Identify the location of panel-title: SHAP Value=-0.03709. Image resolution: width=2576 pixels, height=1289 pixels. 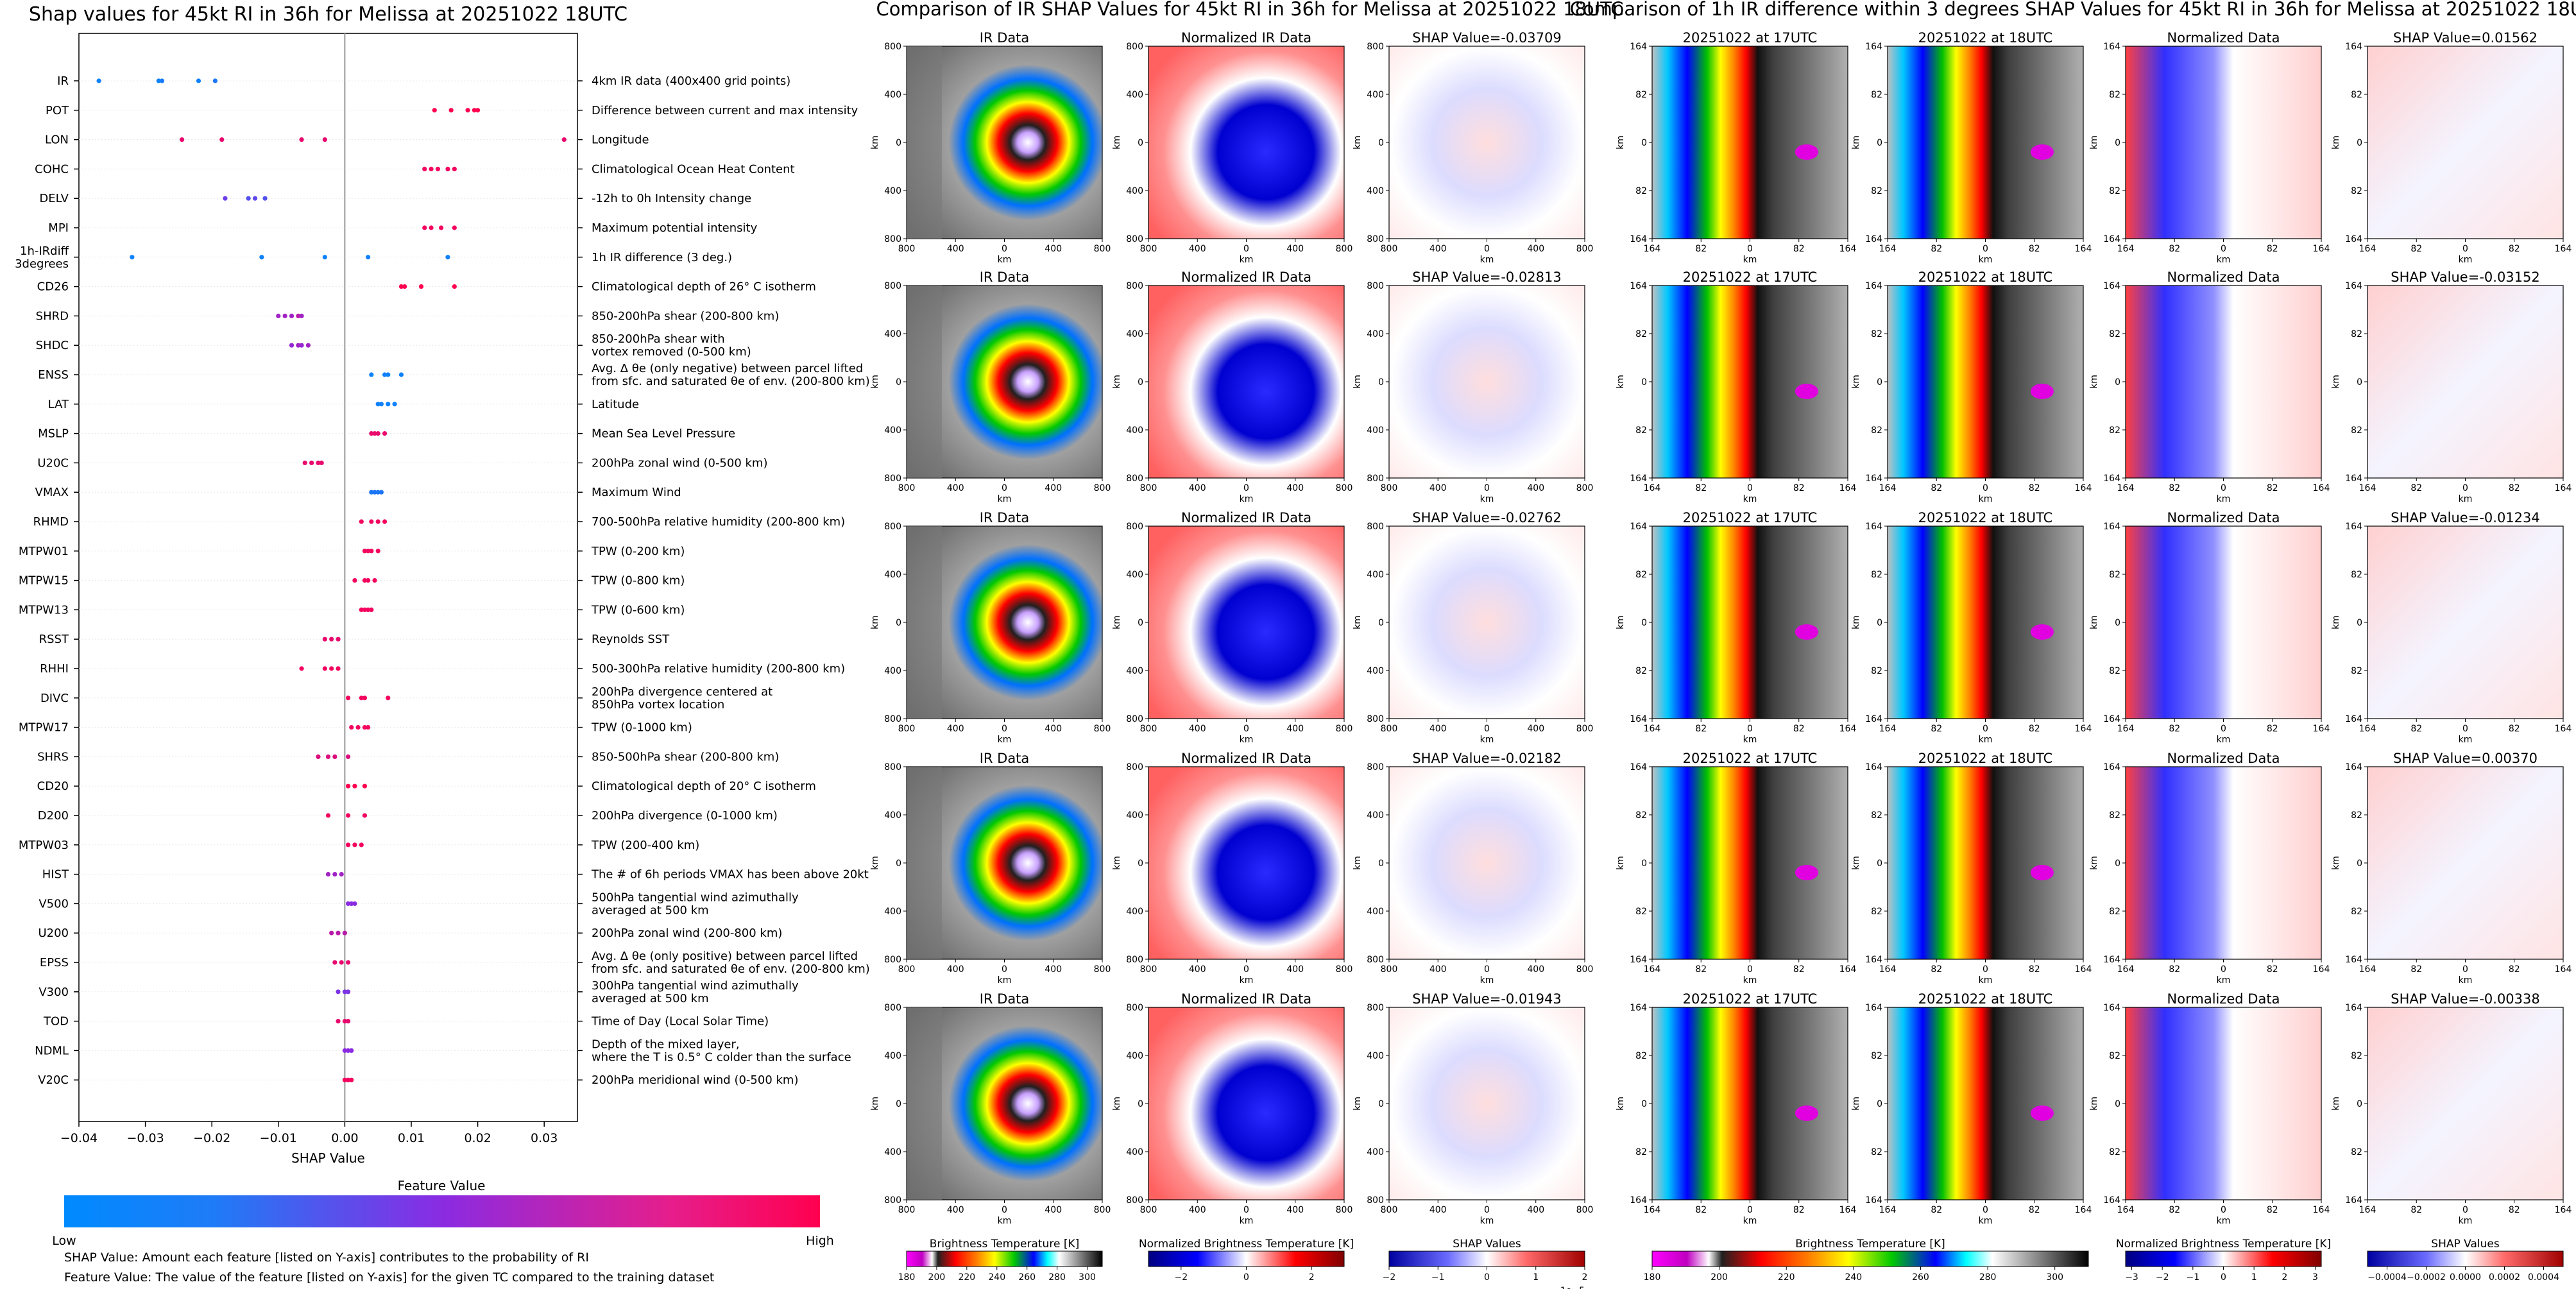
(1487, 38).